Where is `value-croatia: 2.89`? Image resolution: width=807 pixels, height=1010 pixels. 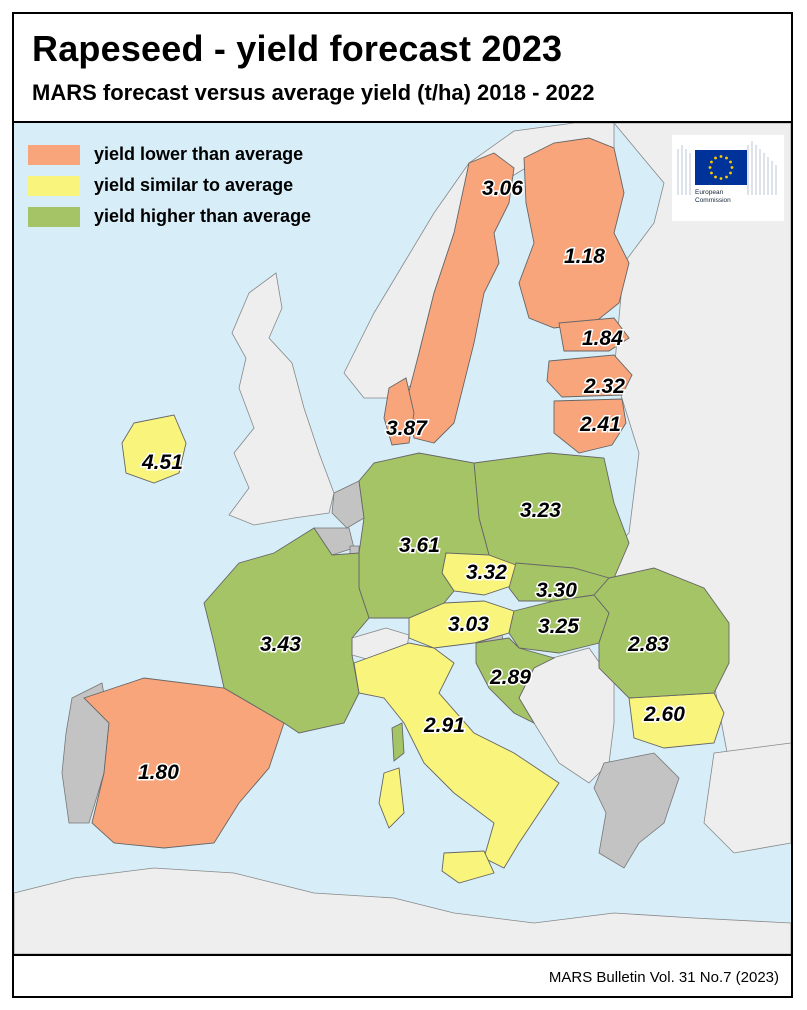 value-croatia: 2.89 is located at coordinates (510, 677).